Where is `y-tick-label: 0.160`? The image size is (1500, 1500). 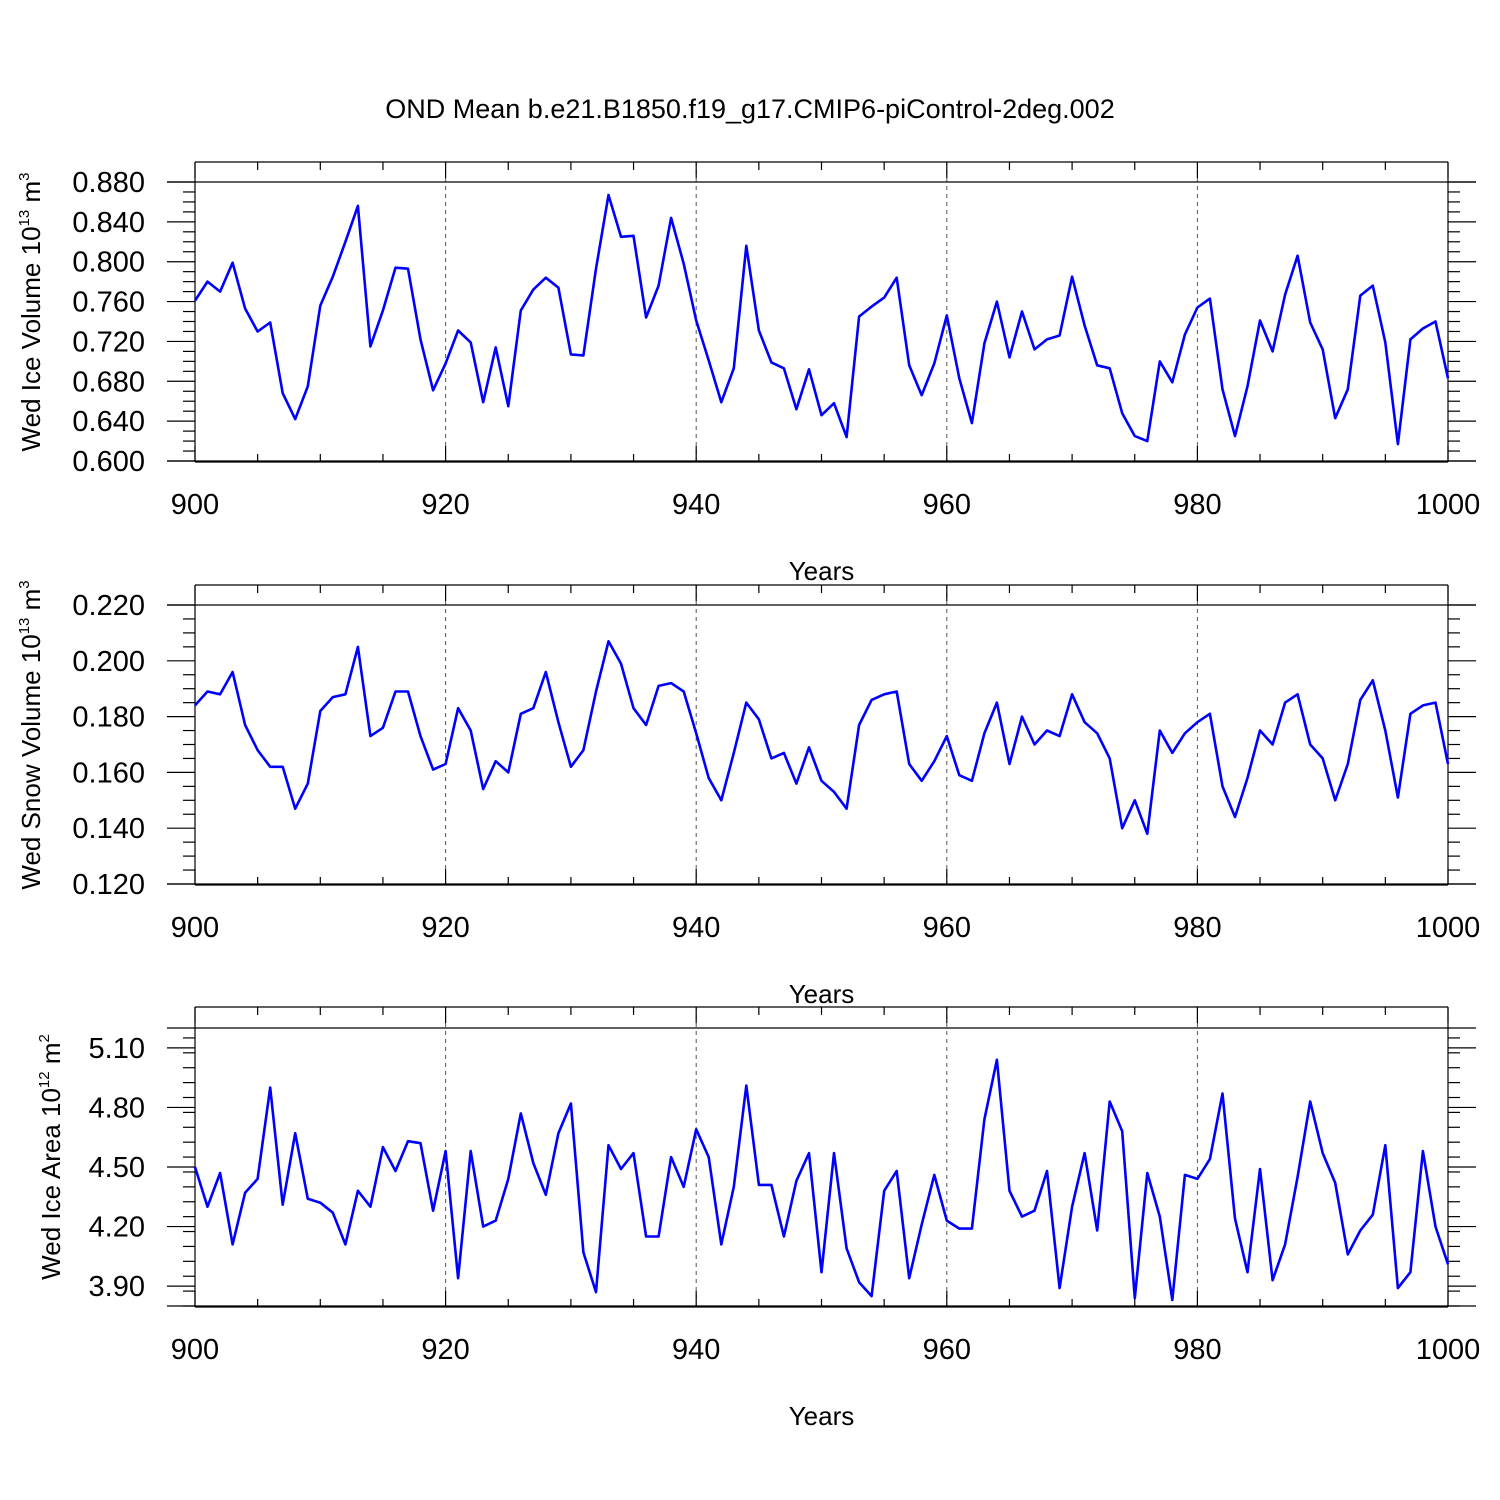 y-tick-label: 0.160 is located at coordinates (108, 773).